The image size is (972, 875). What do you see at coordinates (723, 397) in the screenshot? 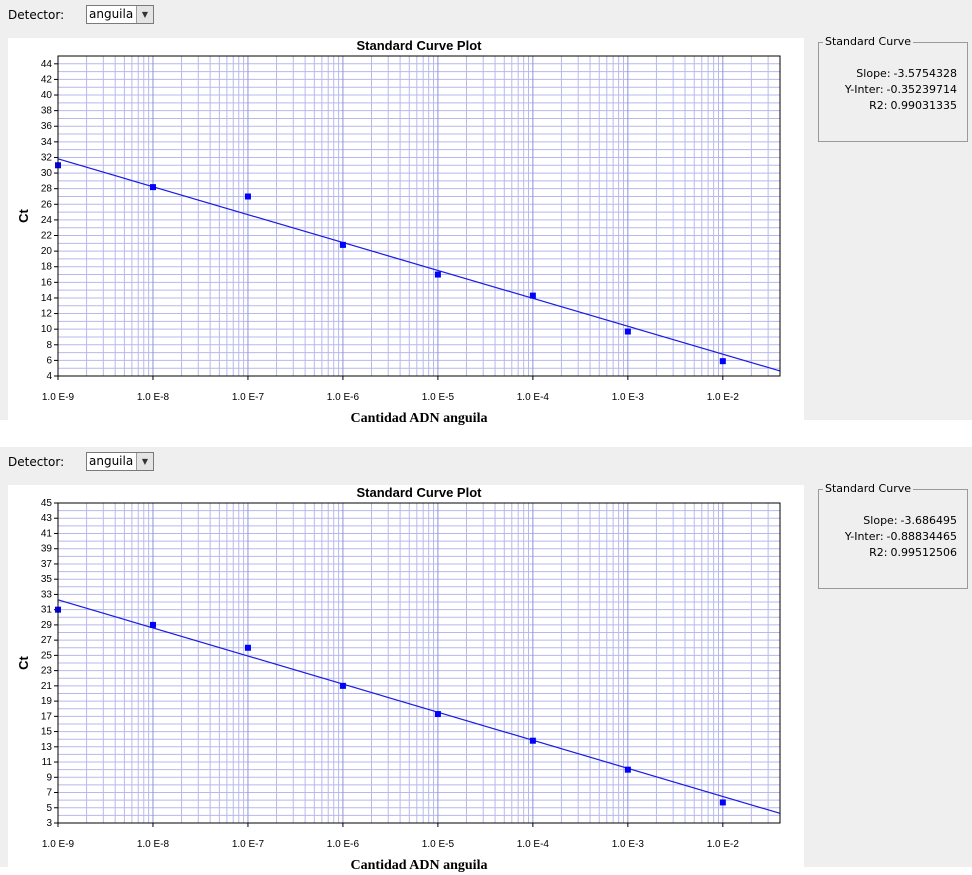
I see `x-tick-label: 1.0 E-2` at bounding box center [723, 397].